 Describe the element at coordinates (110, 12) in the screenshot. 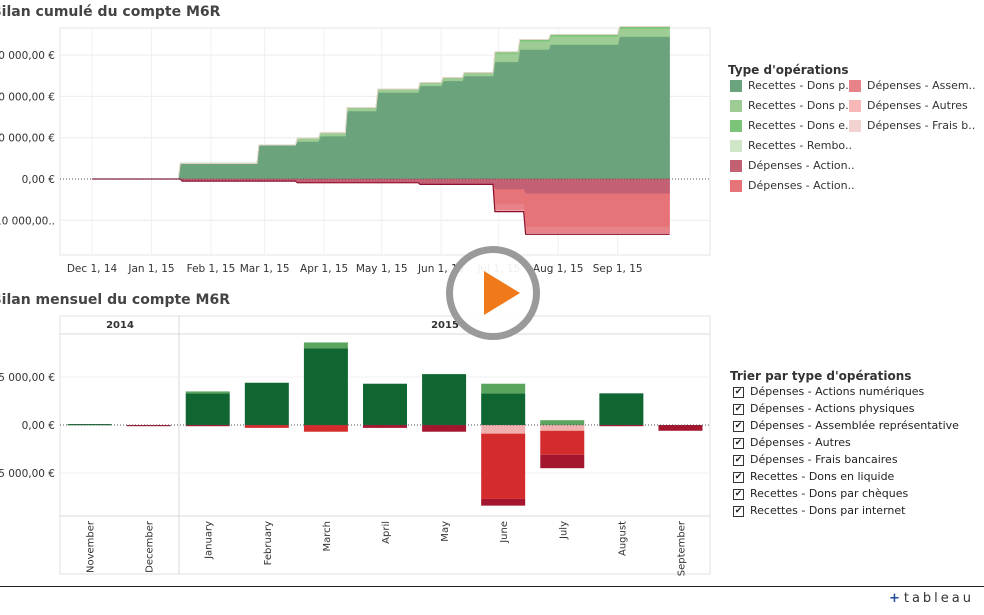

I see `chart1-title: Bilan cumulé du compte M6R` at that location.